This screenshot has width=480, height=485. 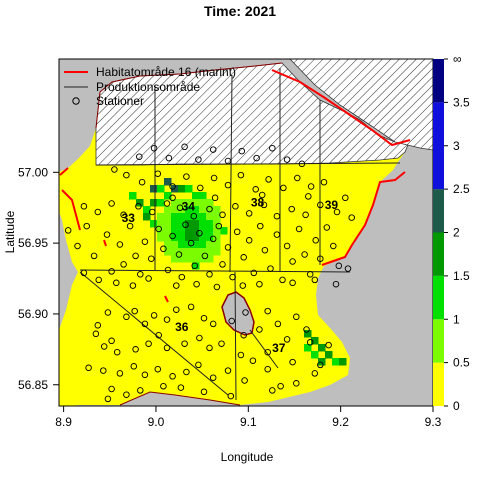 I want to click on x-tick-label: 9.1, so click(x=248, y=422).